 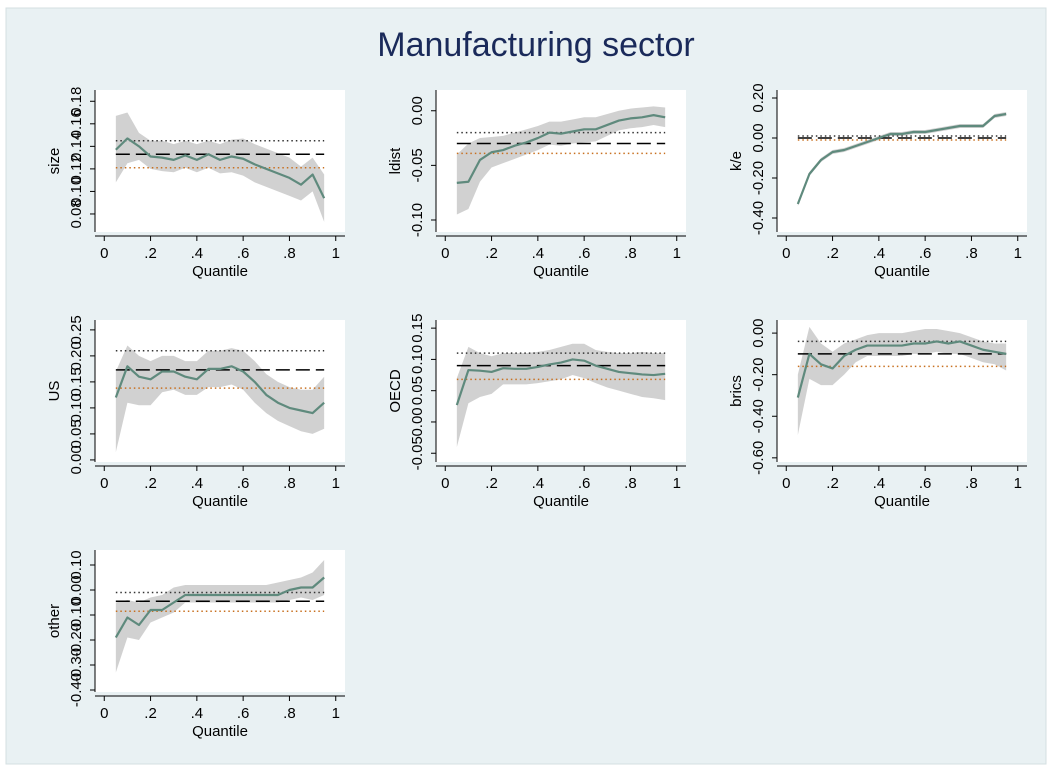 What do you see at coordinates (536, 45) in the screenshot?
I see `figure-title: Manufacturing sector` at bounding box center [536, 45].